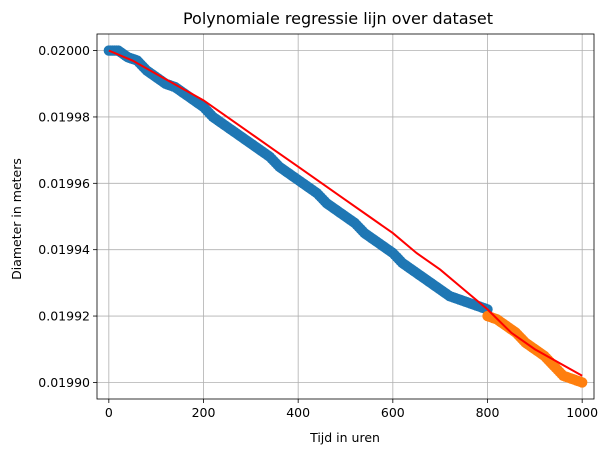 The width and height of the screenshot is (602, 455). Describe the element at coordinates (64, 50) in the screenshot. I see `y-tick-label: 0.02000` at that location.